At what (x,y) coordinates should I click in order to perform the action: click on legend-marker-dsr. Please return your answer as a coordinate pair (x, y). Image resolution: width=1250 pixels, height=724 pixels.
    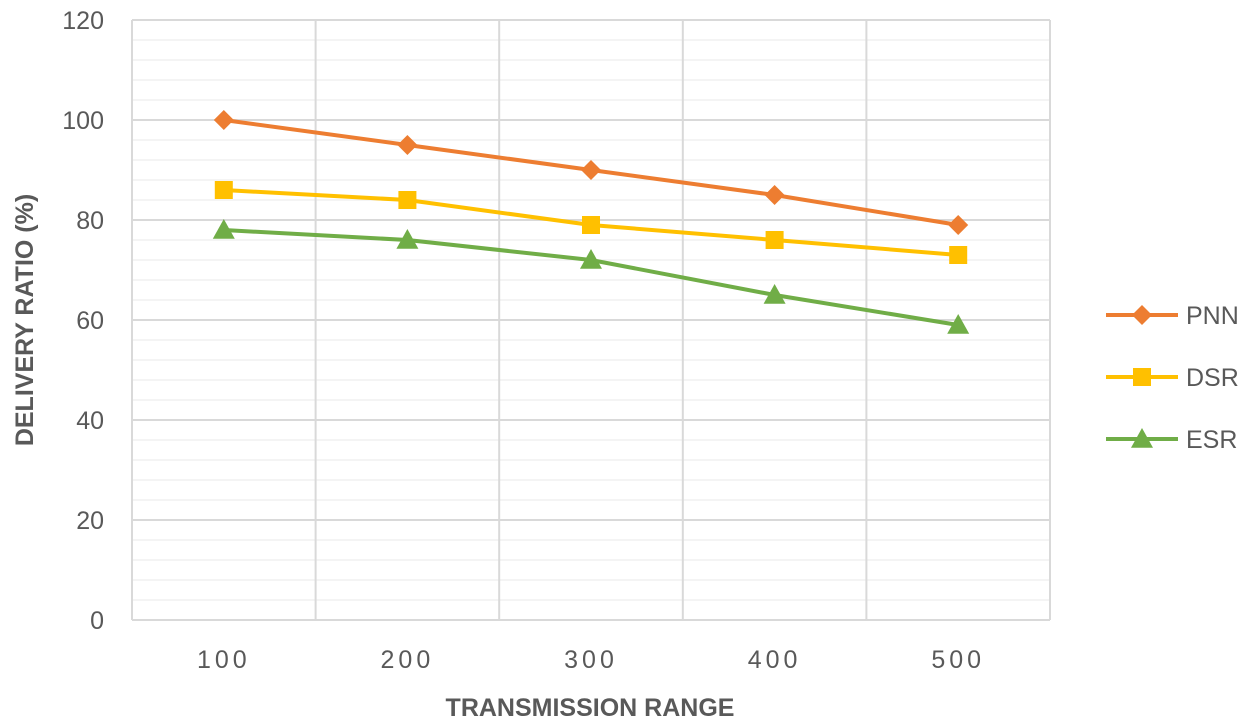
    Looking at the image, I should click on (1142, 377).